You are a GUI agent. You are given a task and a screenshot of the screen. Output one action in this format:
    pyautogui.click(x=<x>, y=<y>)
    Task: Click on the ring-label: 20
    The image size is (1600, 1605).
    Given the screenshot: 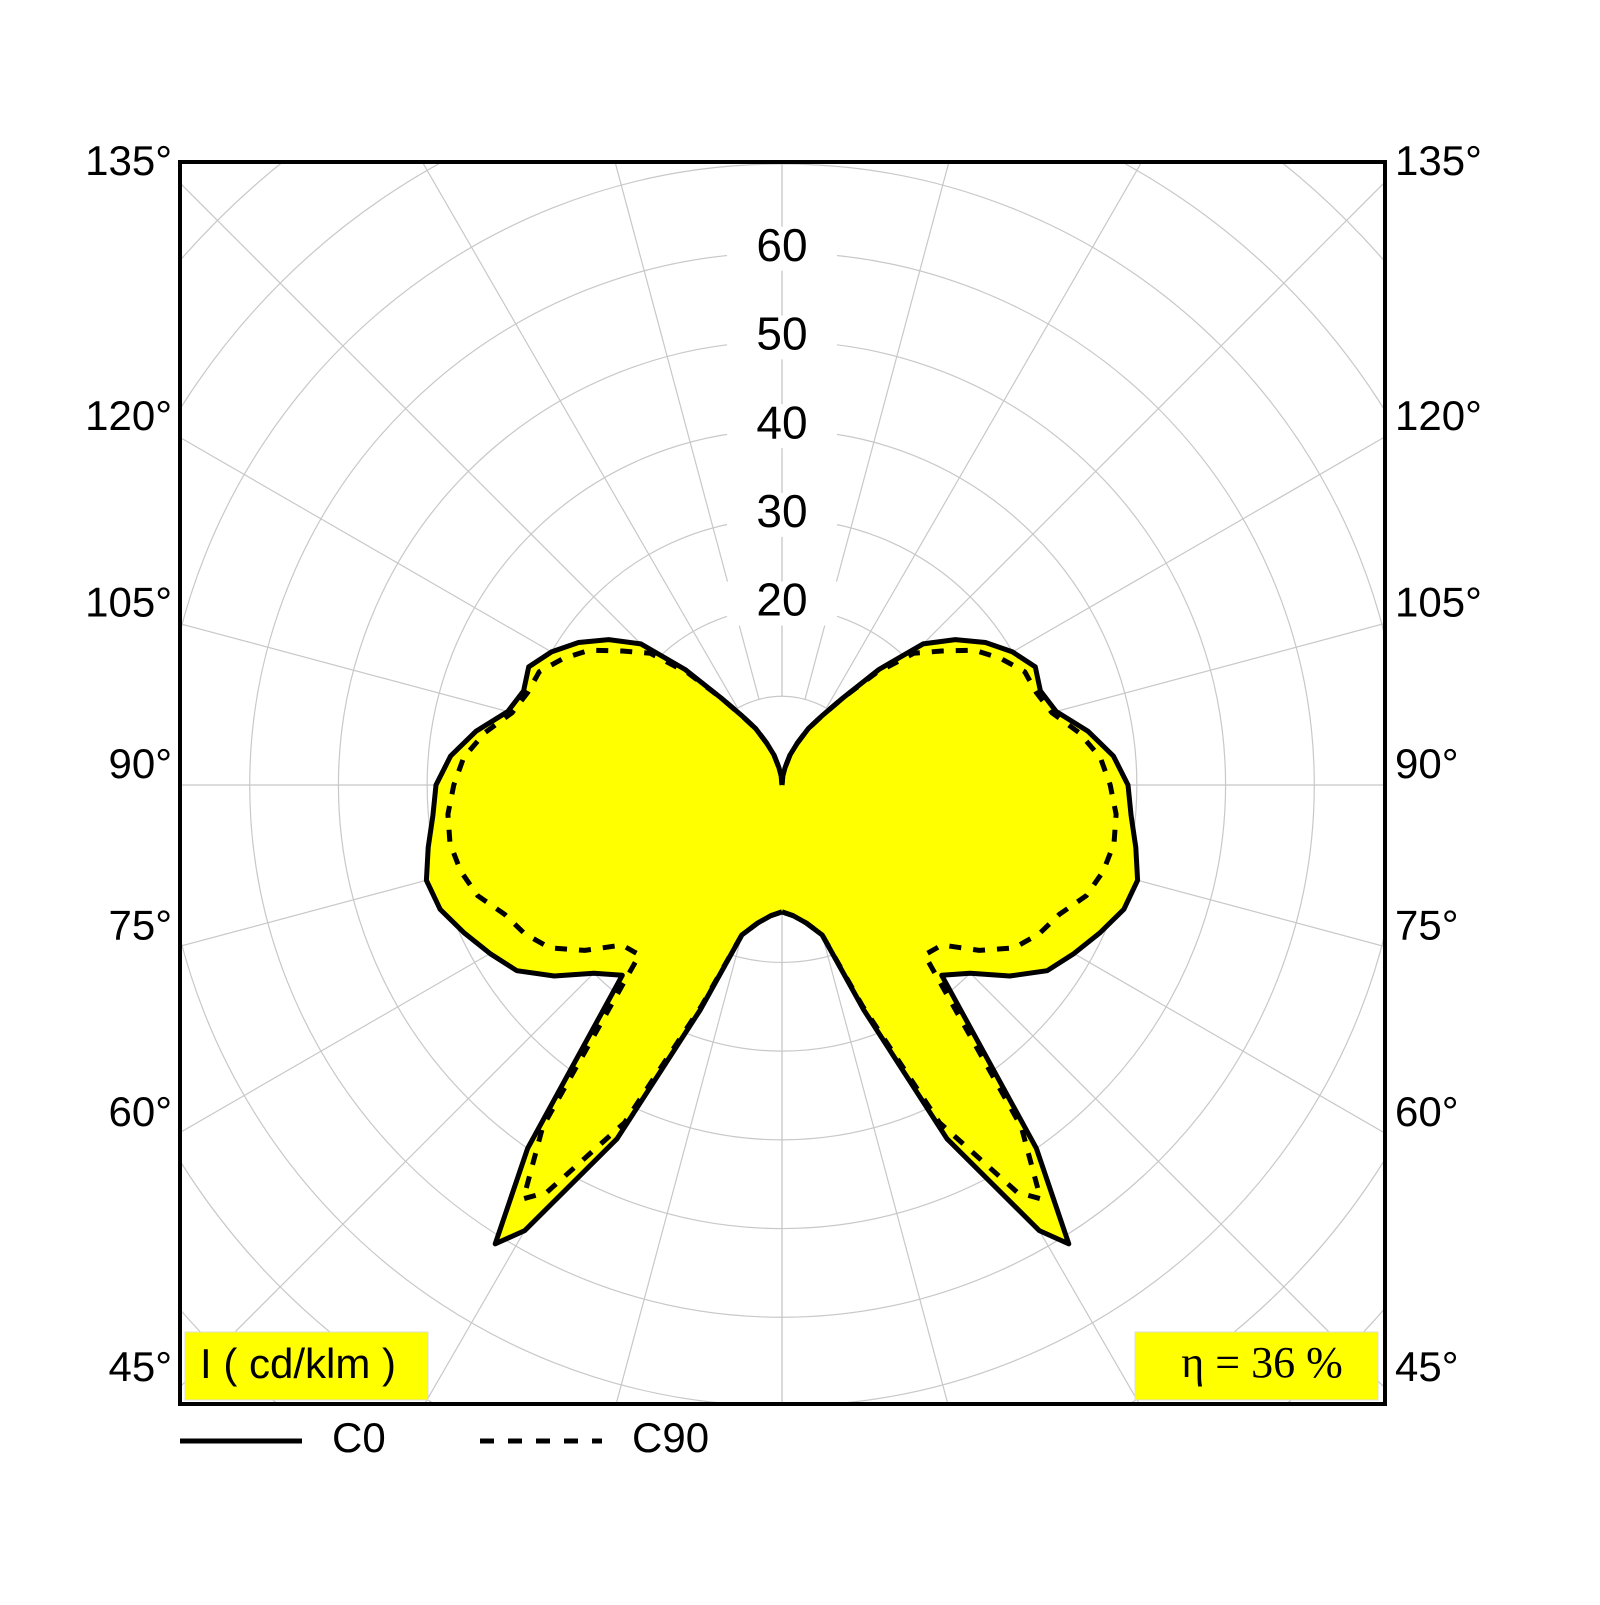 What is the action you would take?
    pyautogui.click(x=781, y=600)
    